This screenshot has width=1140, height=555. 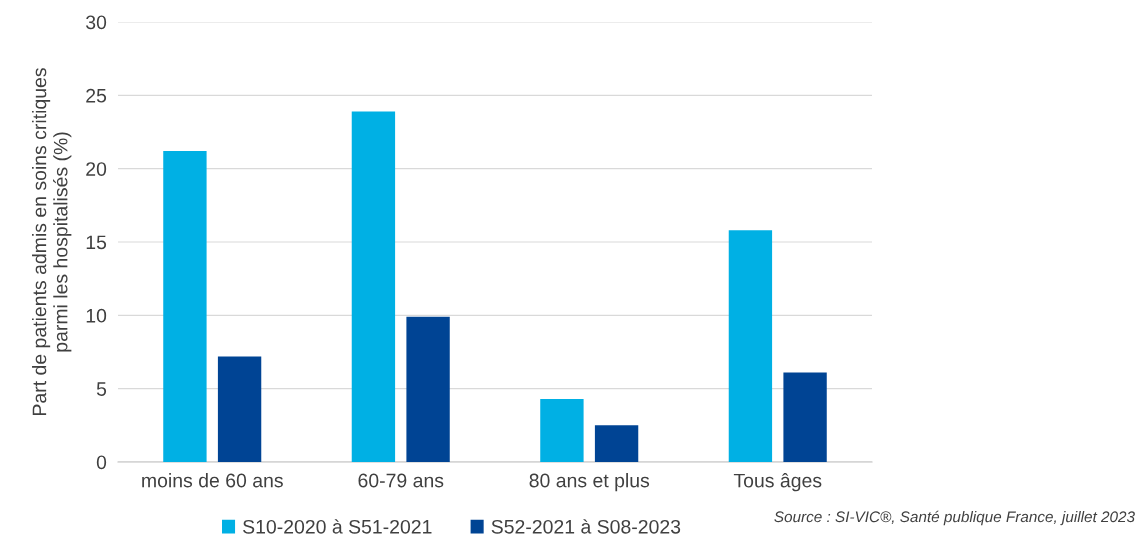 What do you see at coordinates (337, 526) in the screenshot?
I see `legend-label: S10-2020 à S51-2021` at bounding box center [337, 526].